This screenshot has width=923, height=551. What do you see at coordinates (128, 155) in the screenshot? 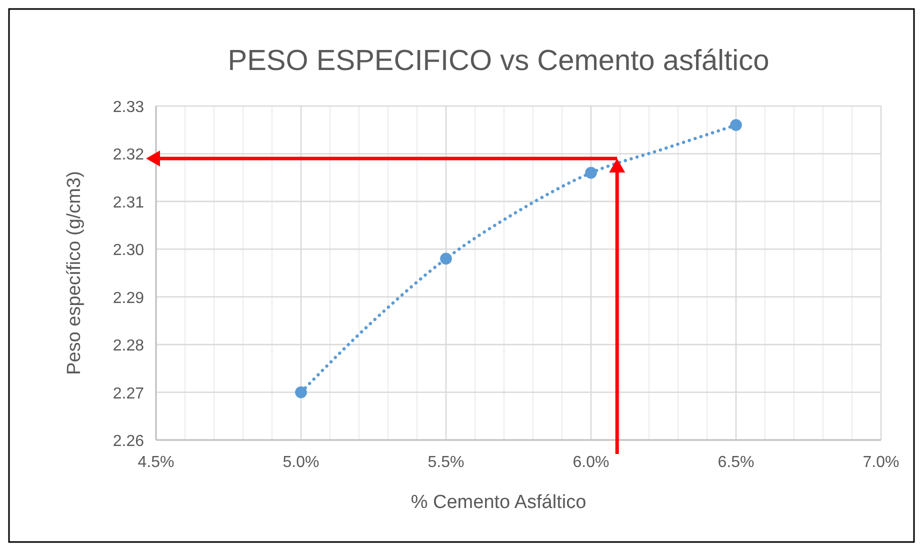
I see `y-tick-label: 2.32` at bounding box center [128, 155].